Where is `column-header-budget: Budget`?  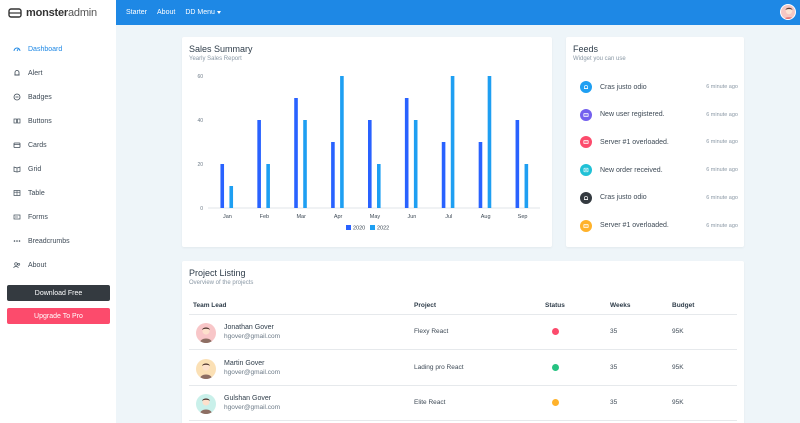 column-header-budget: Budget is located at coordinates (683, 305).